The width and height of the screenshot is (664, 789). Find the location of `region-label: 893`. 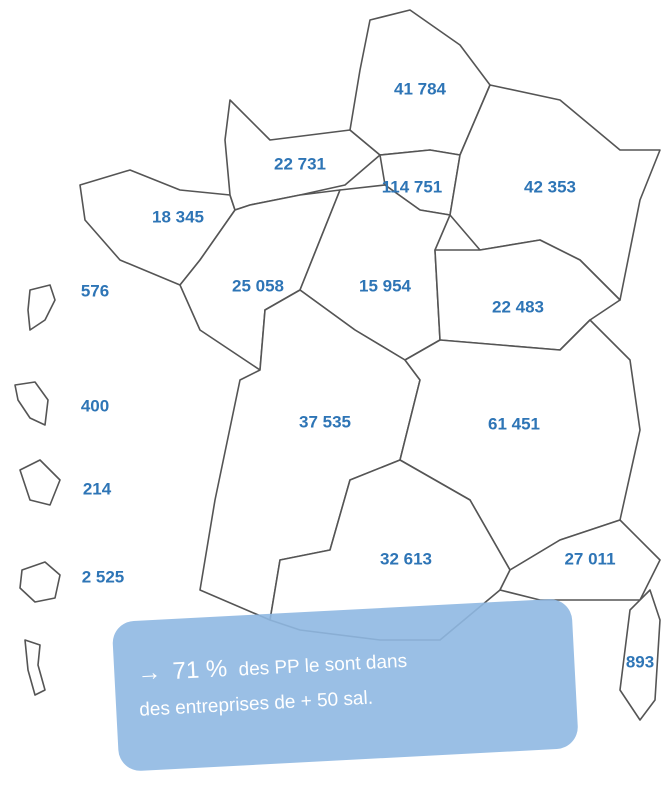

region-label: 893 is located at coordinates (640, 661).